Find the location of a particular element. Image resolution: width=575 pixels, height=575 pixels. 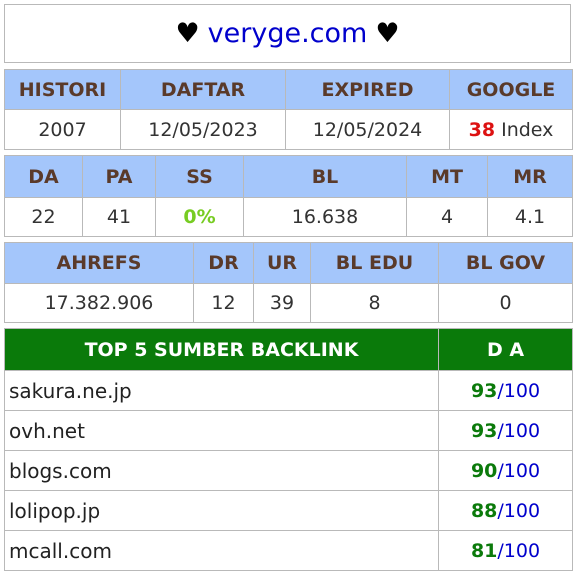

pa-value: 41 is located at coordinates (119, 217).